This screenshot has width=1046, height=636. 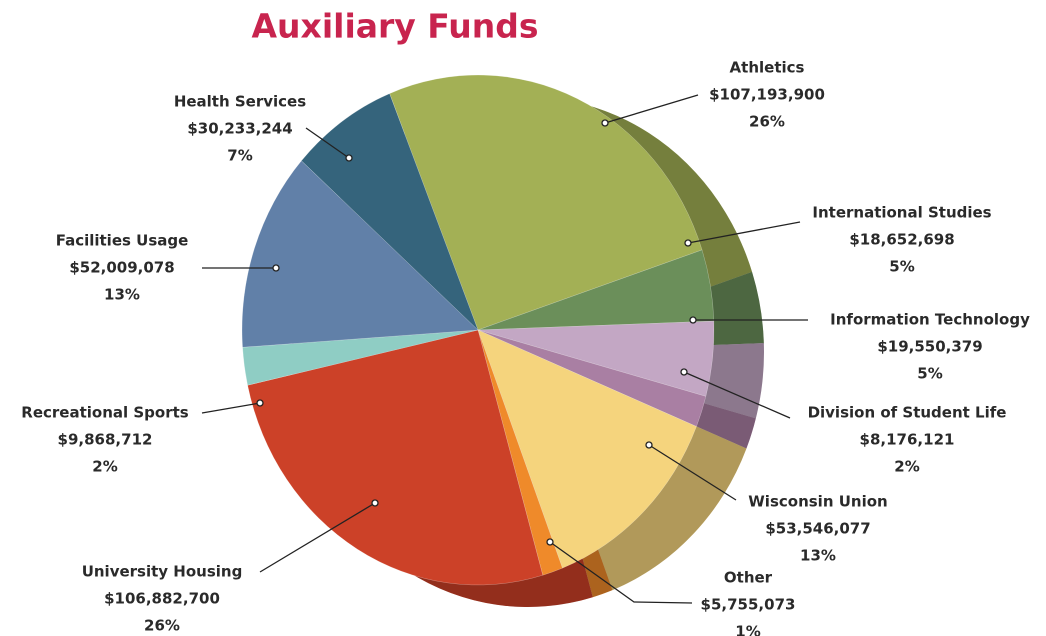 What do you see at coordinates (122, 241) in the screenshot?
I see `slice-label: Facilities Usage` at bounding box center [122, 241].